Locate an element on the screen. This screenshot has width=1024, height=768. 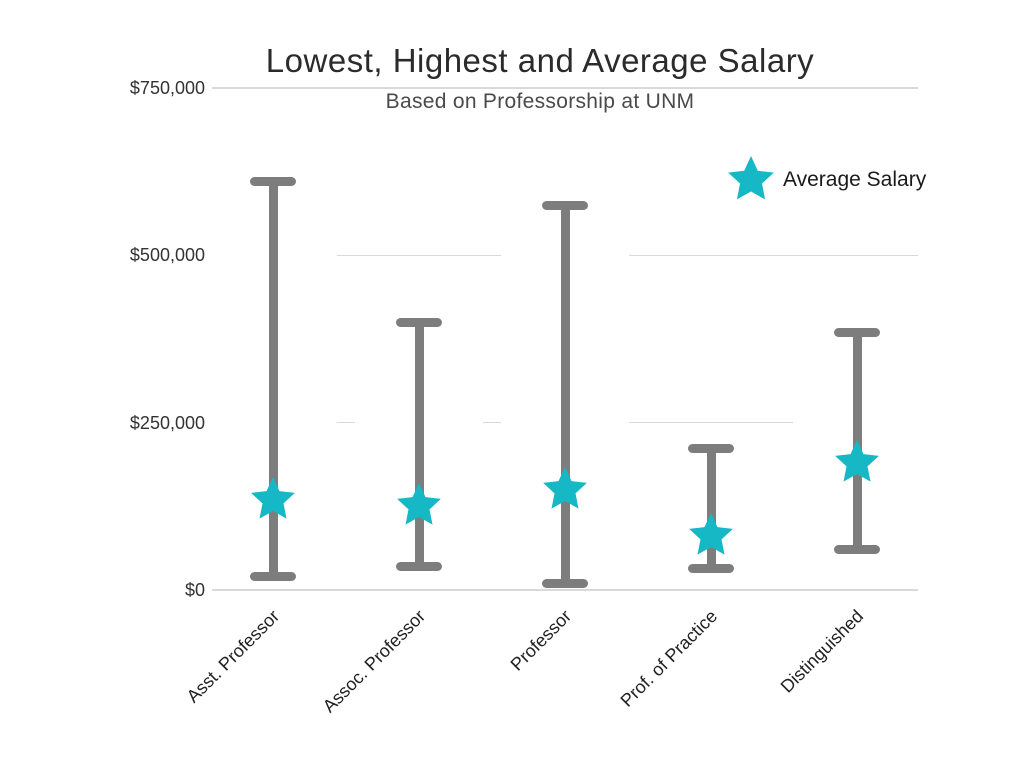
y-tick-label: $500,000 is located at coordinates (167, 255).